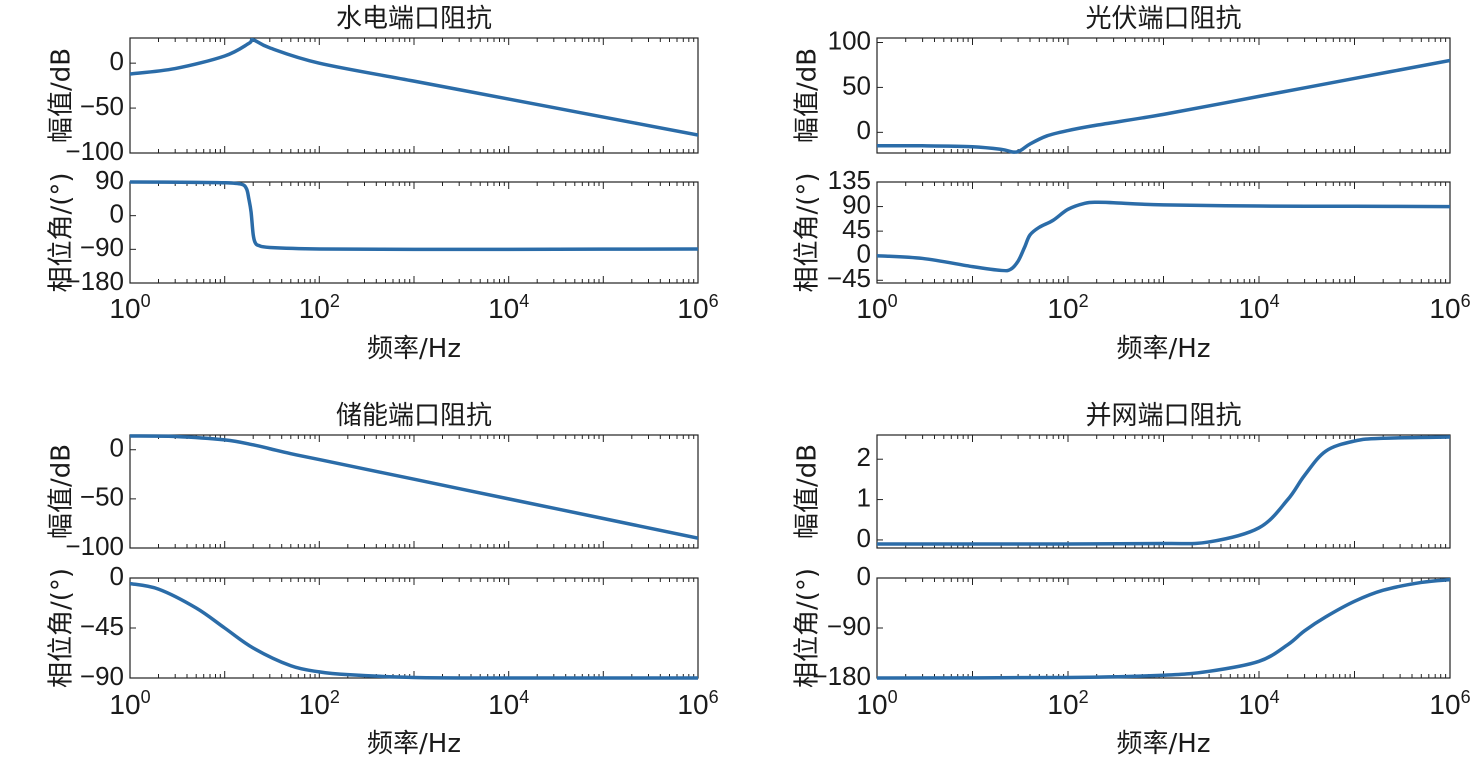 This screenshot has width=1477, height=761. I want to click on y-tick-label: 45, so click(856, 229).